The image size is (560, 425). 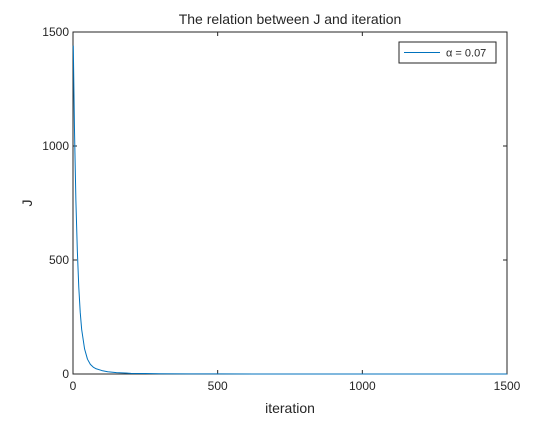 I want to click on y-tick-label-0: 0, so click(x=65, y=374).